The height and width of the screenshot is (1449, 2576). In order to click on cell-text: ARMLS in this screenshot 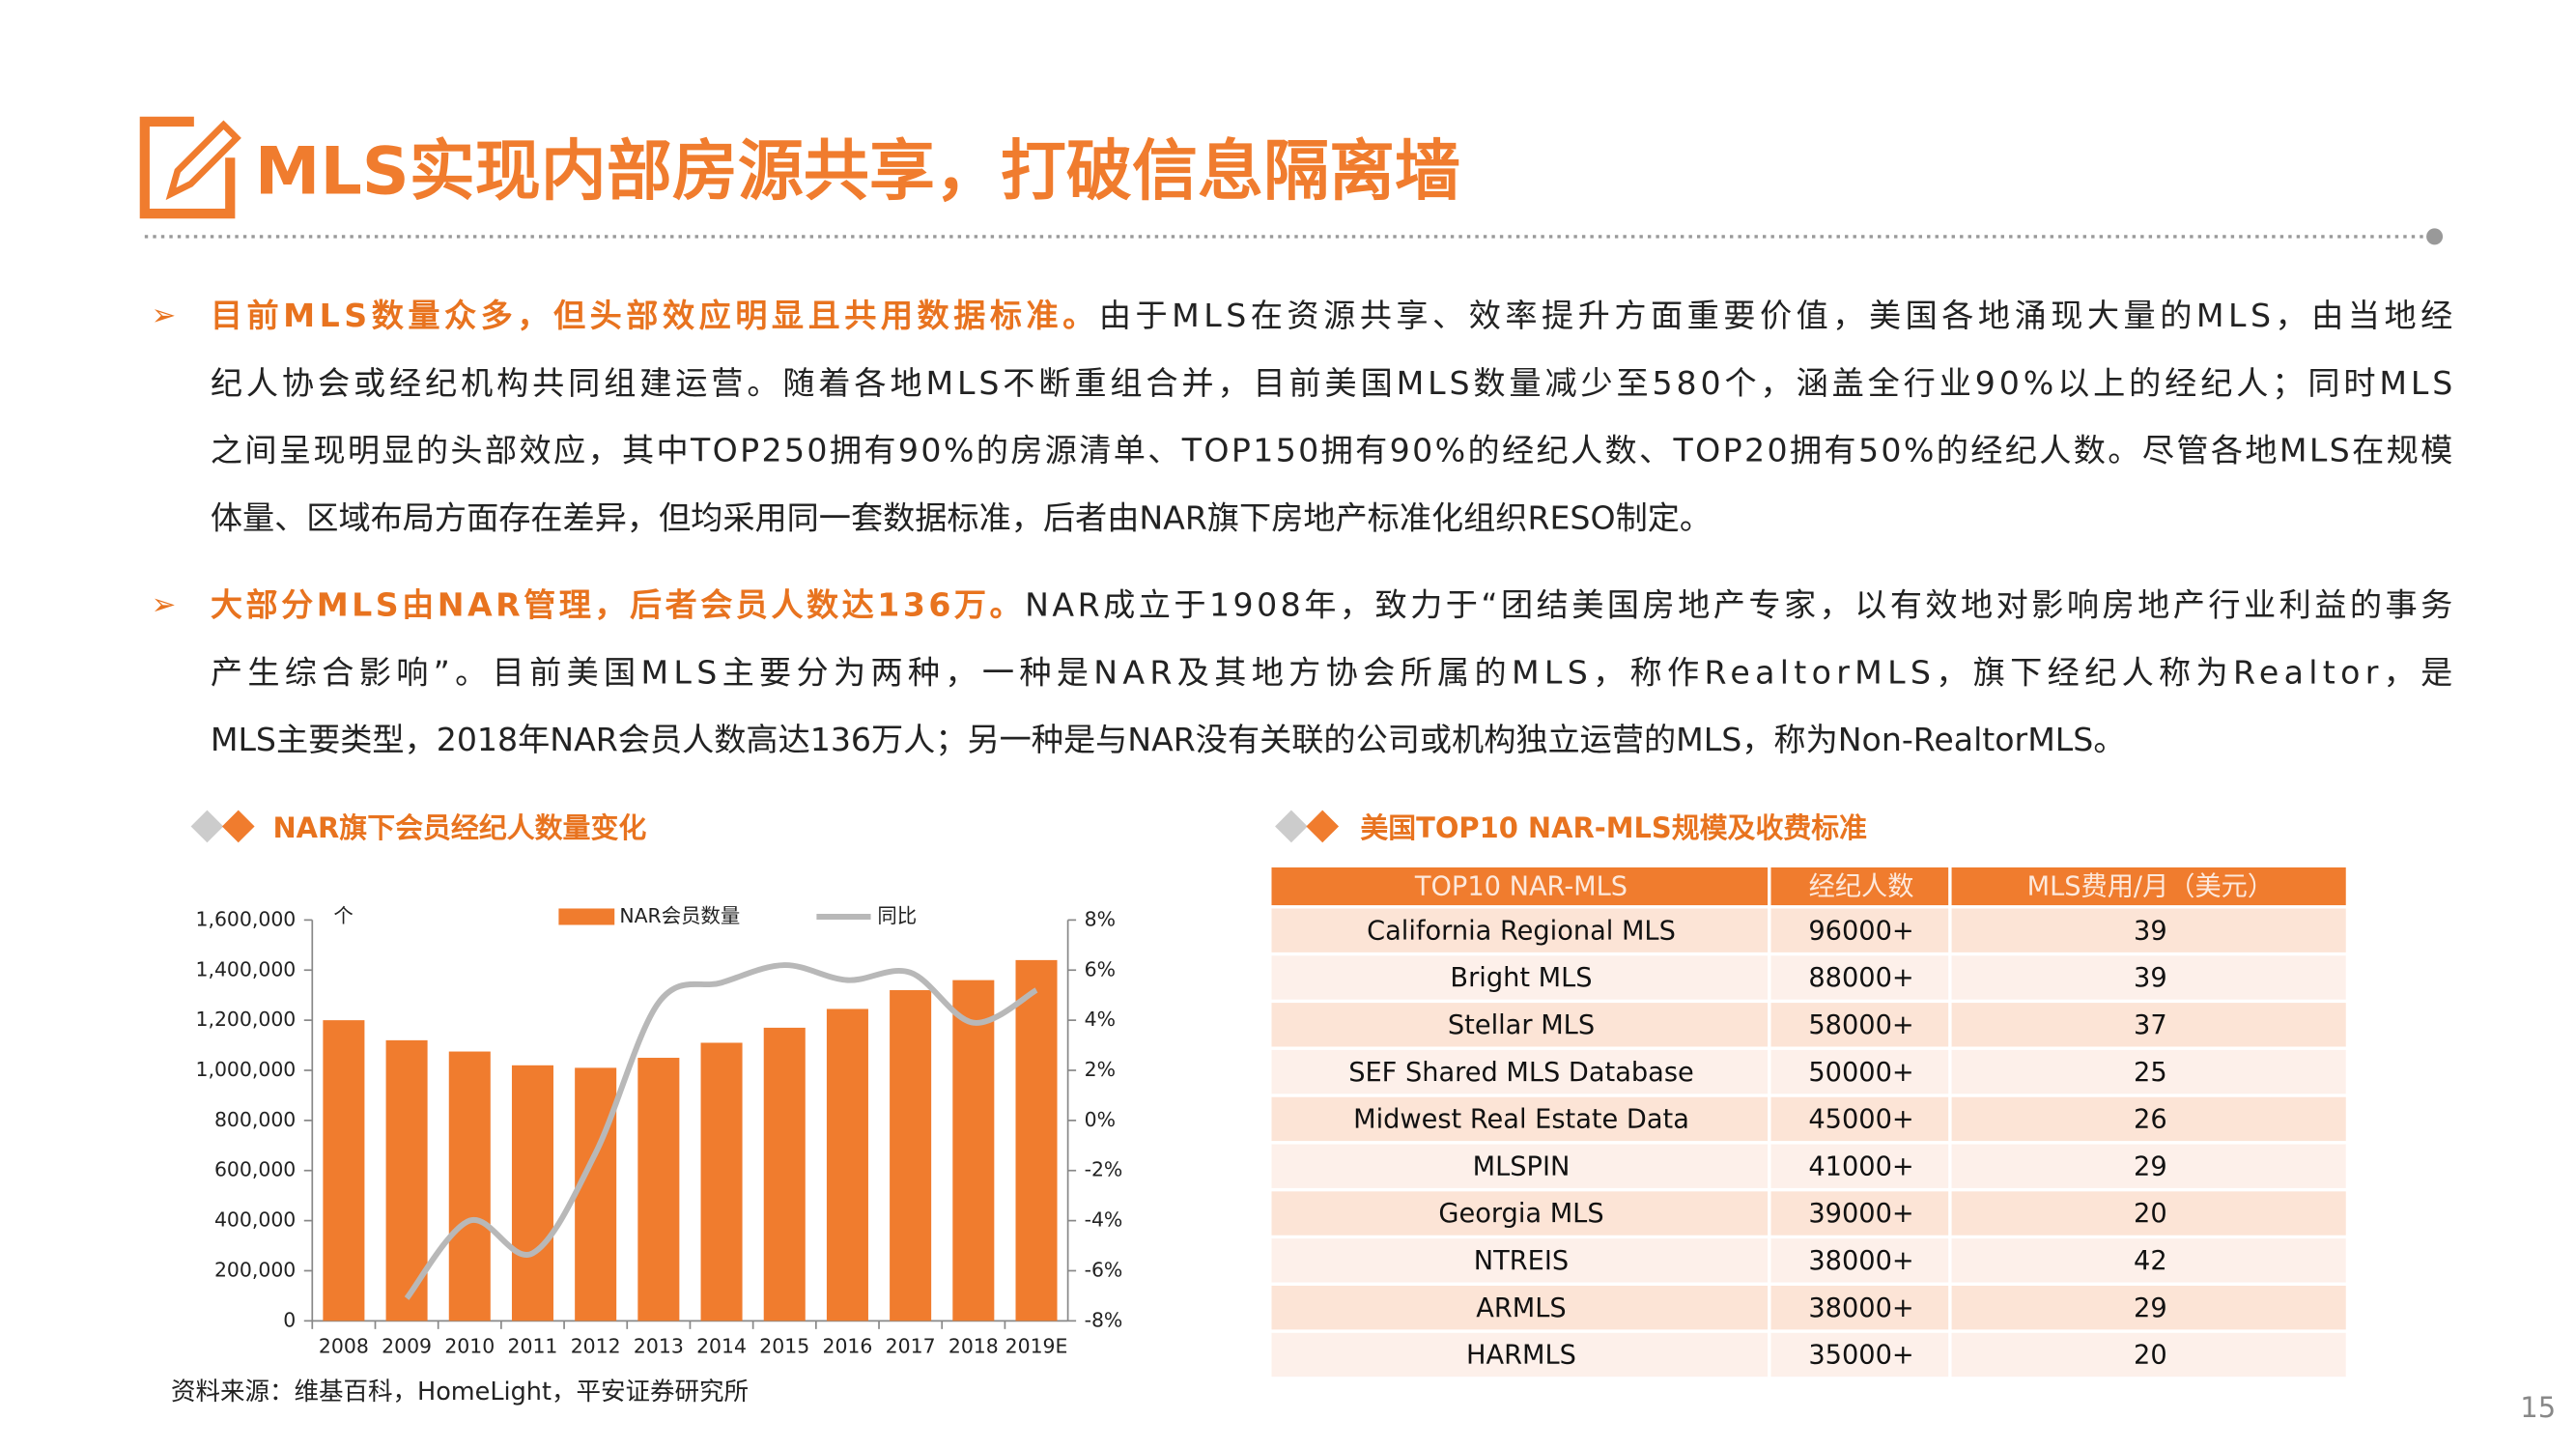, I will do `click(1521, 1308)`.